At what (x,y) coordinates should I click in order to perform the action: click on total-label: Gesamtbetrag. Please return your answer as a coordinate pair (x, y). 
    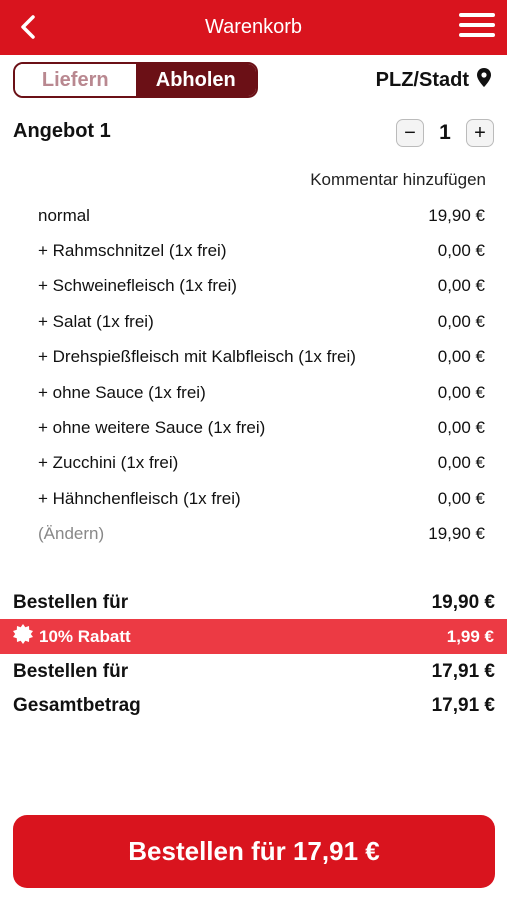
    Looking at the image, I should click on (77, 705).